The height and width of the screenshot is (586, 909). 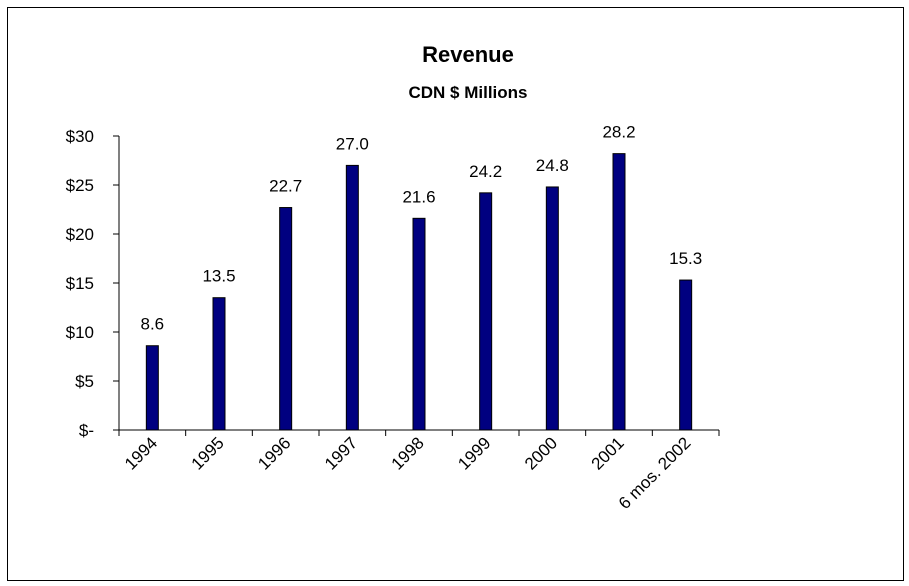 I want to click on bar-1997, so click(x=352, y=297).